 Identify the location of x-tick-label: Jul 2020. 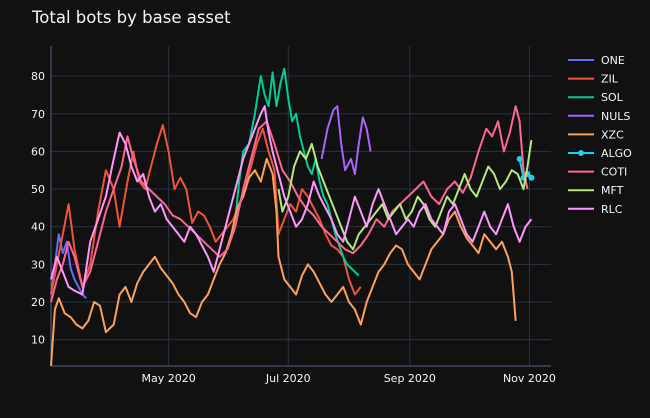
(288, 378).